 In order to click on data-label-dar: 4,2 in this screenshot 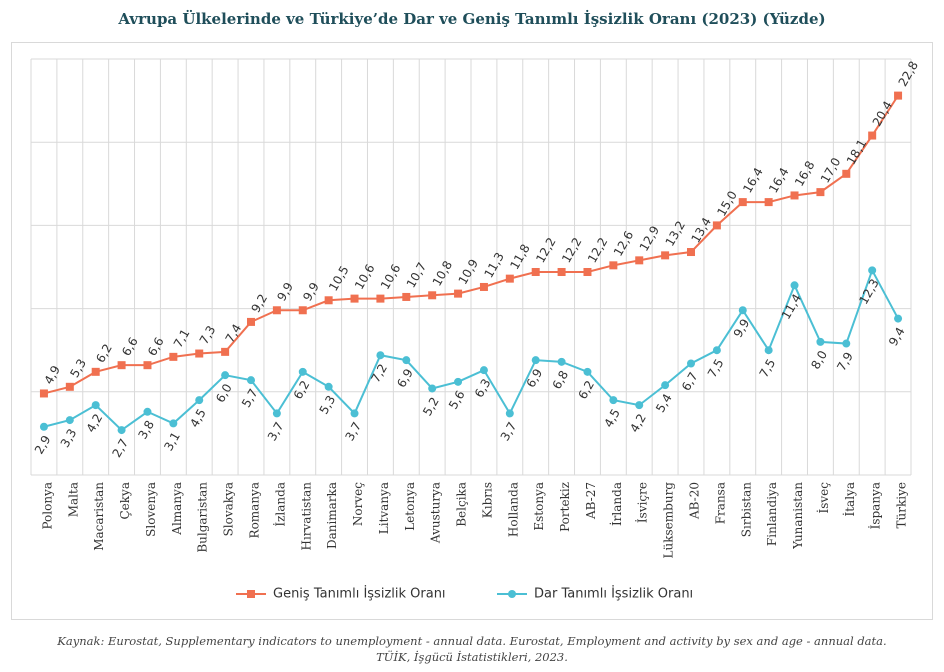, I will do `click(638, 423)`.